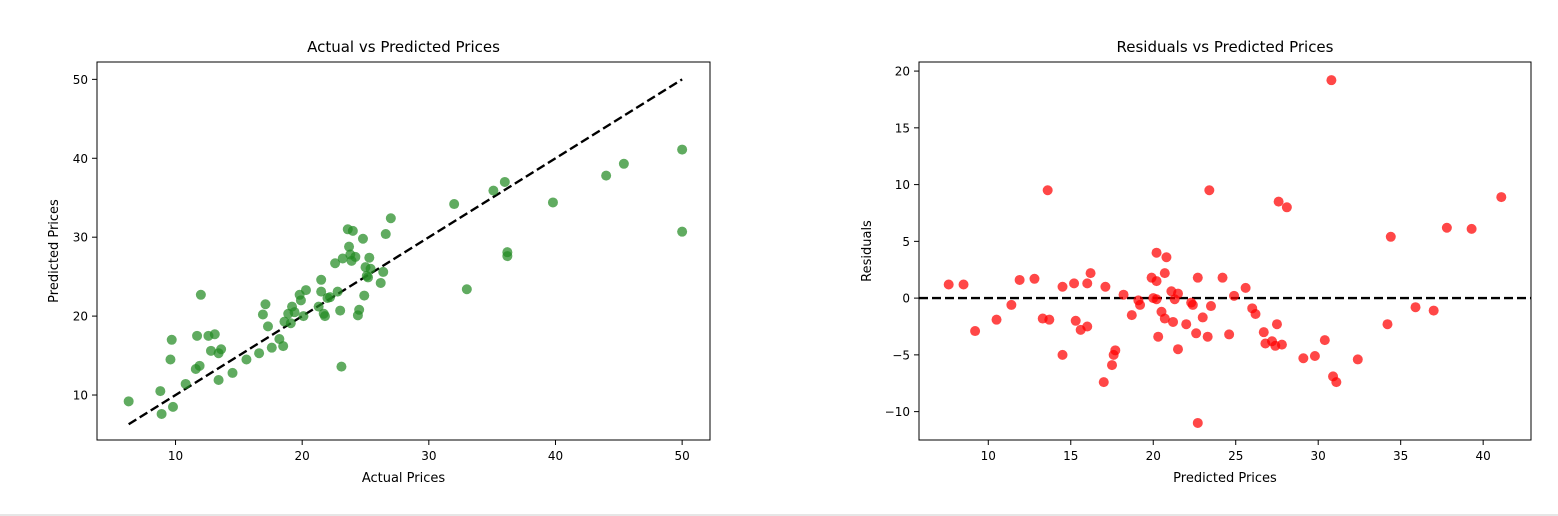 The width and height of the screenshot is (1558, 516). Describe the element at coordinates (80, 80) in the screenshot. I see `y-tick-label: 50` at that location.